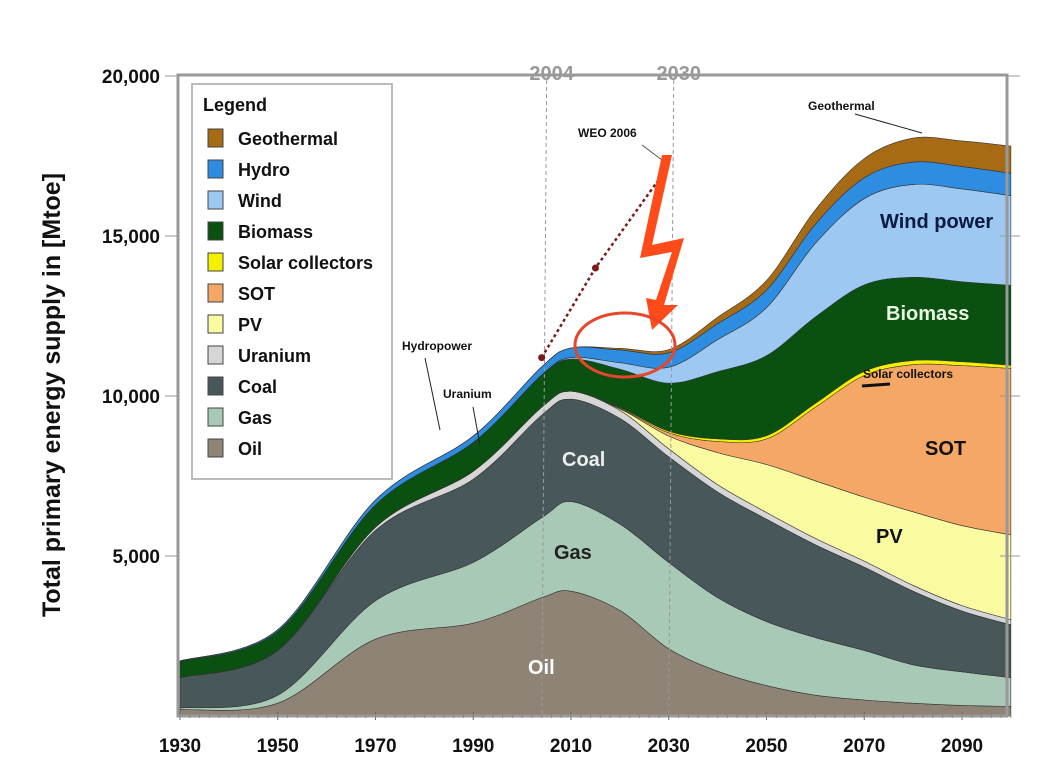 This screenshot has width=1041, height=779. I want to click on lightning-bolt-icon, so click(662, 242).